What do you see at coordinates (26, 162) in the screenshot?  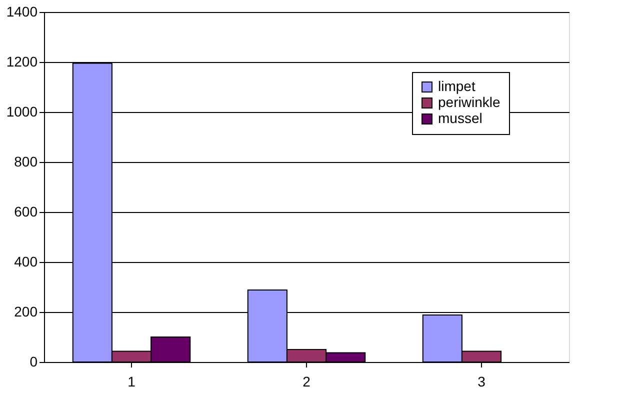 I see `y-tick-label: 800` at bounding box center [26, 162].